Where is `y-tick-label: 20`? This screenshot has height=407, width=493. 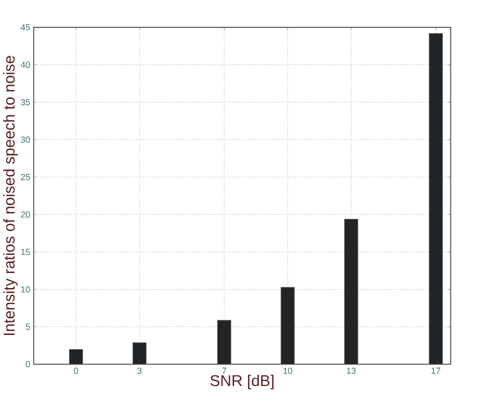
y-tick-label: 20 is located at coordinates (25, 214).